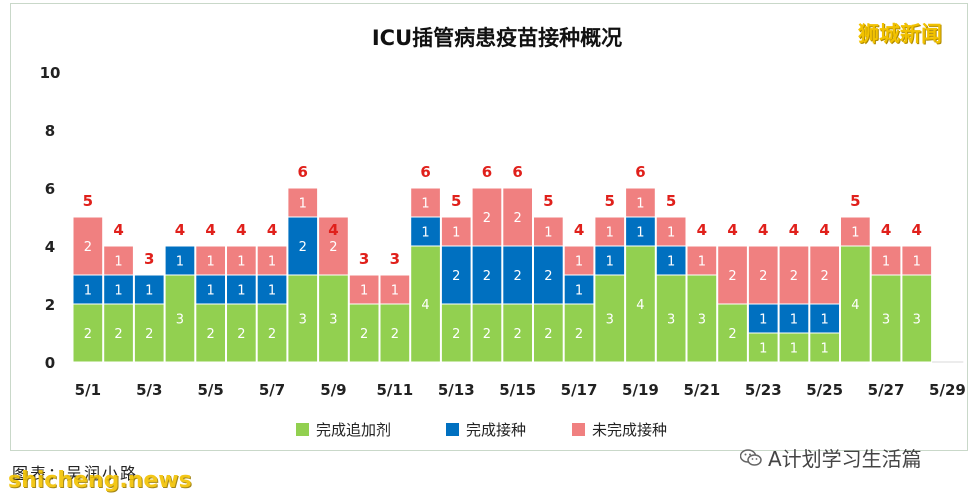 The height and width of the screenshot is (497, 980). What do you see at coordinates (751, 457) in the screenshot?
I see `wechat-icon` at bounding box center [751, 457].